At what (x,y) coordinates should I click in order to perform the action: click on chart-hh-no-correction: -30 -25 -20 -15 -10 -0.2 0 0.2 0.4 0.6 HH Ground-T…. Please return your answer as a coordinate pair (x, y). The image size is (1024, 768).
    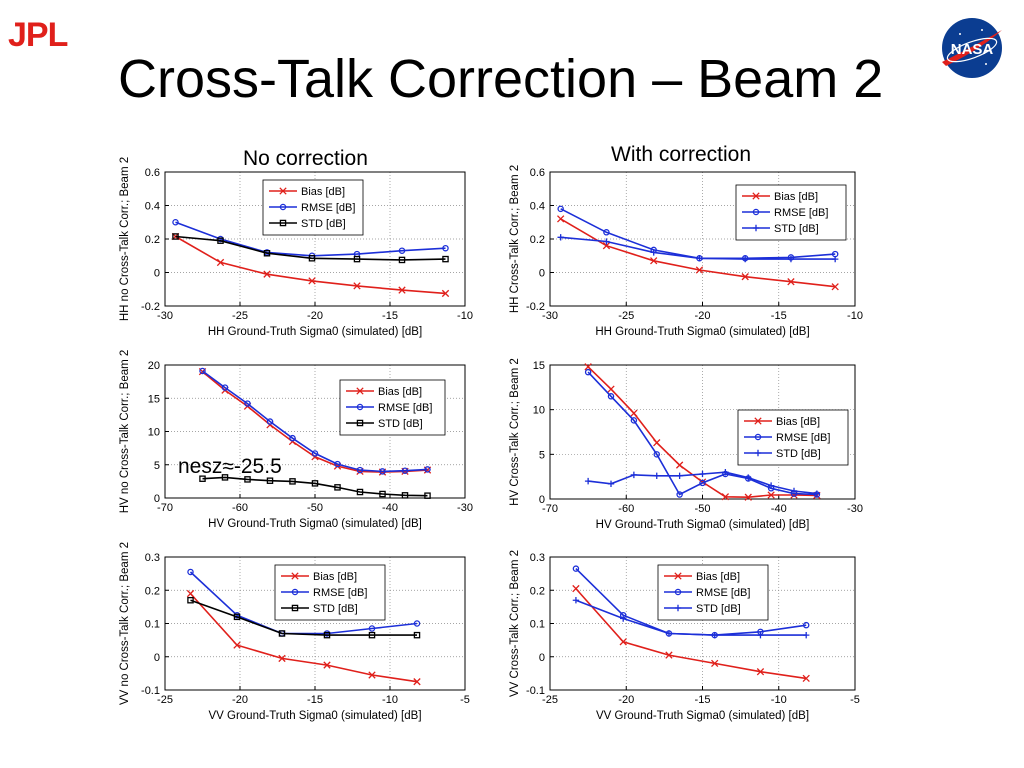
    Looking at the image, I should click on (296, 247).